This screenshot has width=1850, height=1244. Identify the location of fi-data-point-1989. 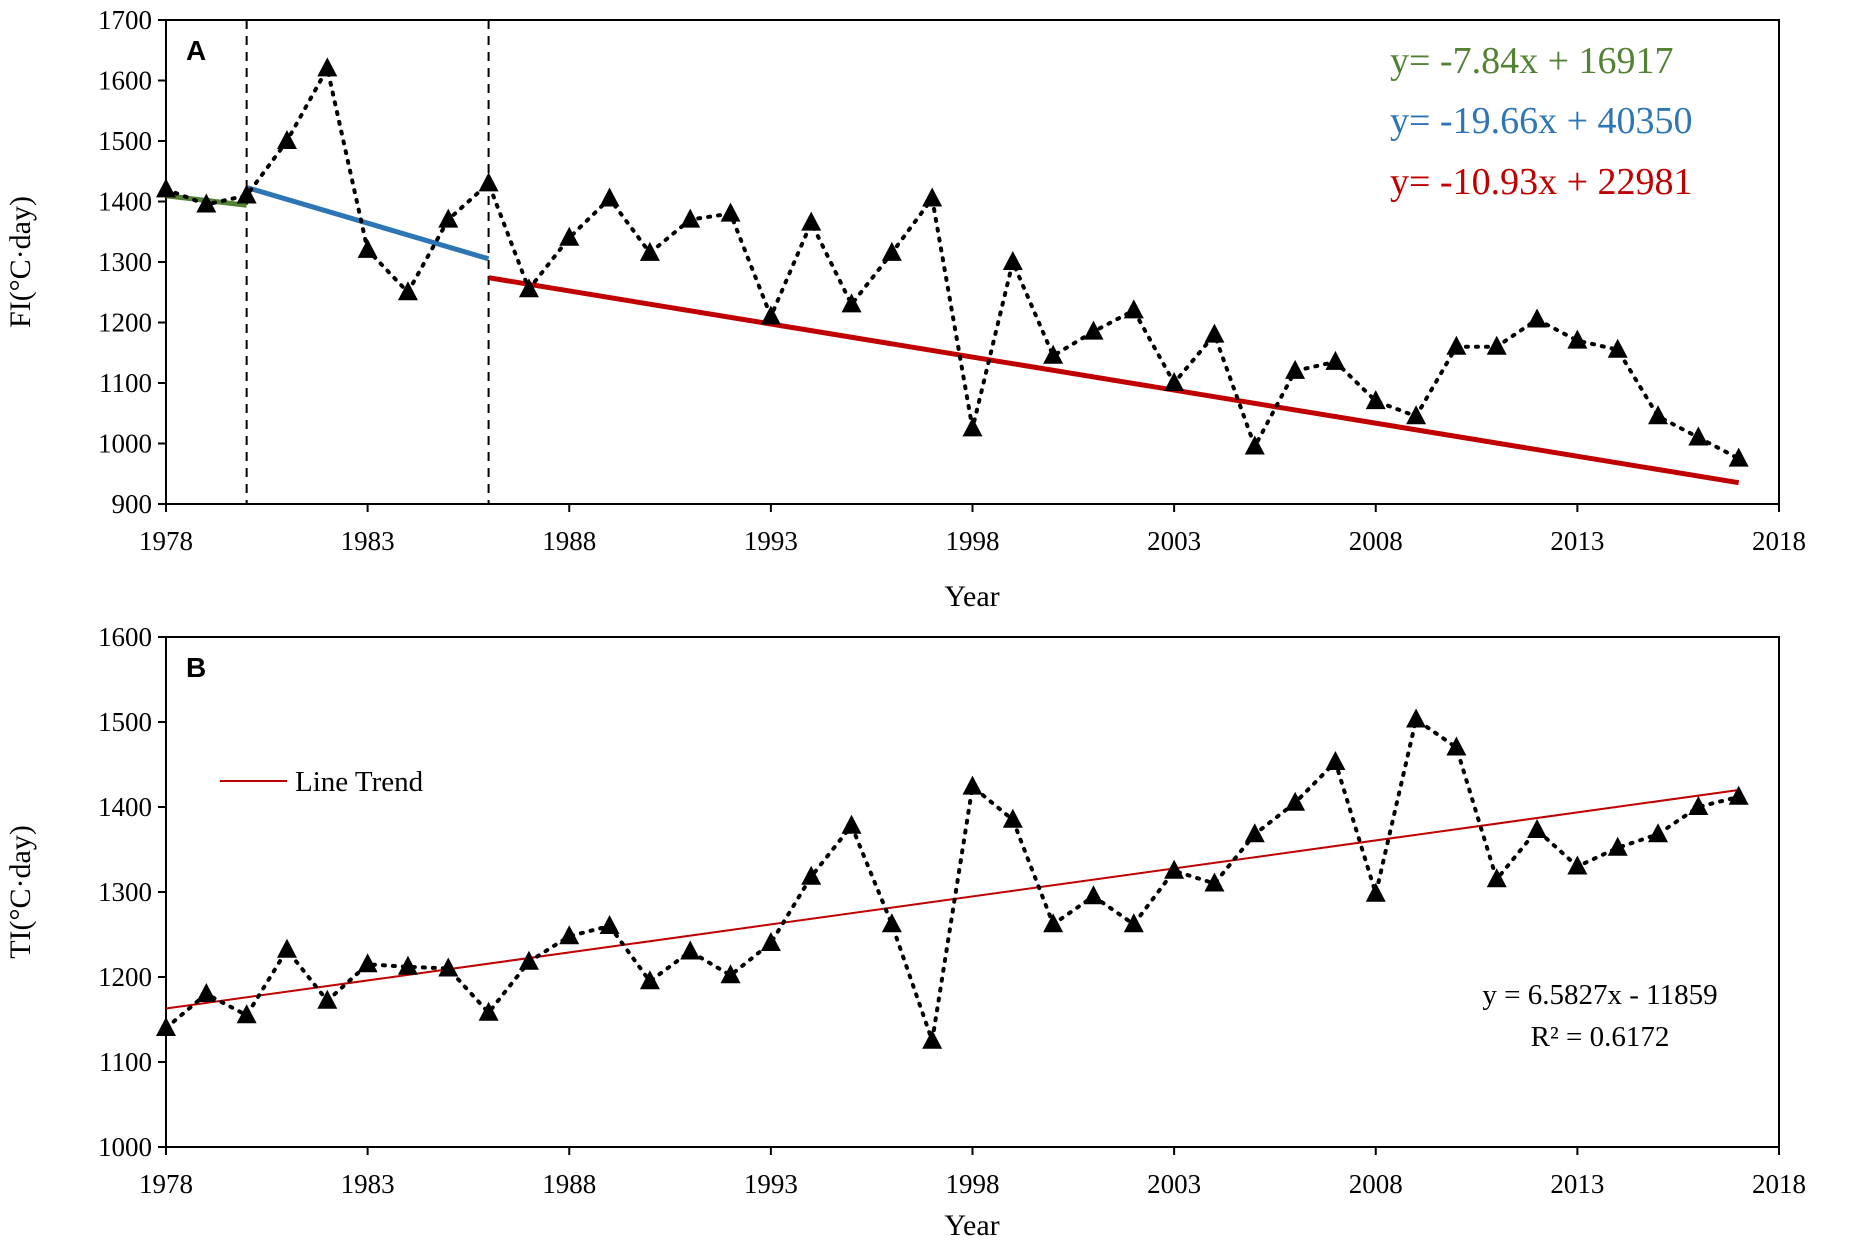
(609, 197).